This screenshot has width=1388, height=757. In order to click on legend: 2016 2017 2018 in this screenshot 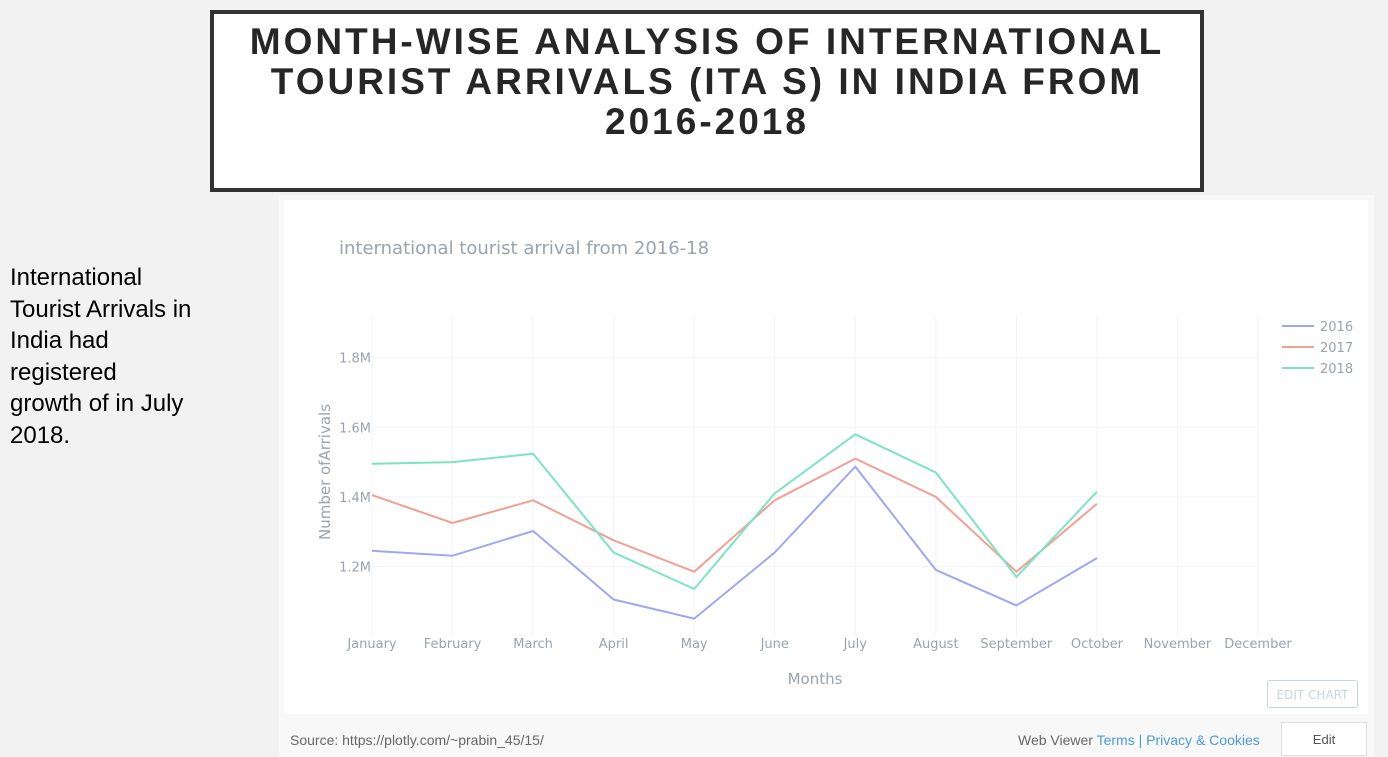, I will do `click(1317, 348)`.